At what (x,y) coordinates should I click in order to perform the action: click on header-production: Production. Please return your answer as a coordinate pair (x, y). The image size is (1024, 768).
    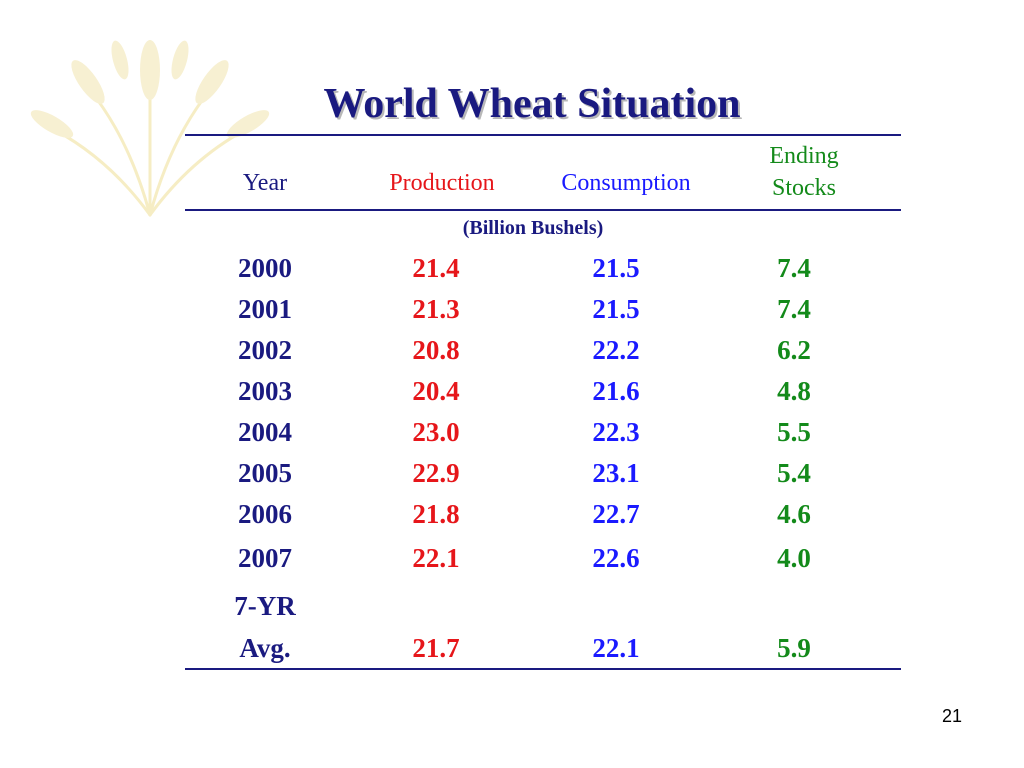
    Looking at the image, I should click on (442, 183).